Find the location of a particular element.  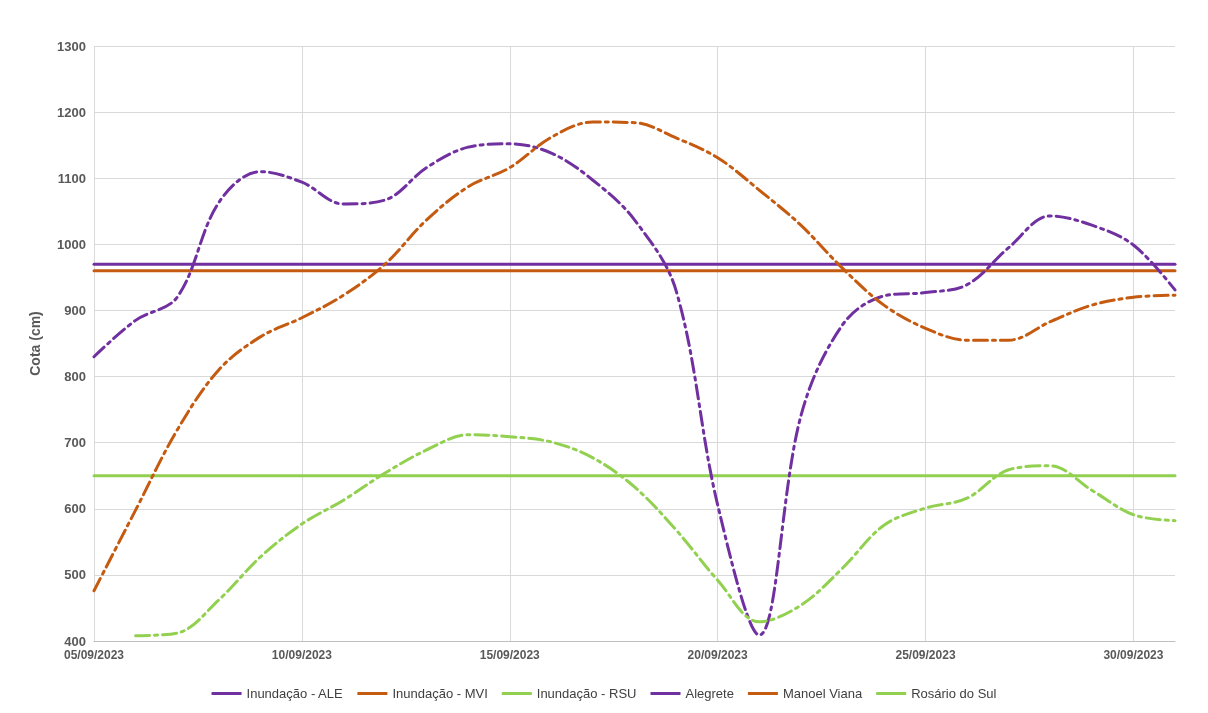

legend-label: Manoel Viana is located at coordinates (822, 693).